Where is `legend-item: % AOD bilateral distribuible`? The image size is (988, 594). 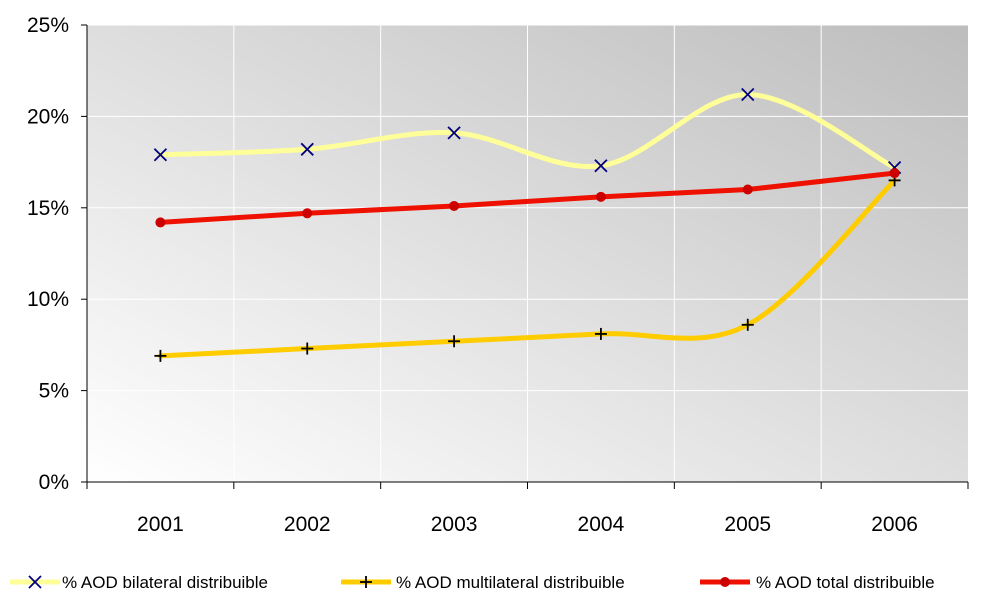
legend-item: % AOD bilateral distribuible is located at coordinates (139, 582).